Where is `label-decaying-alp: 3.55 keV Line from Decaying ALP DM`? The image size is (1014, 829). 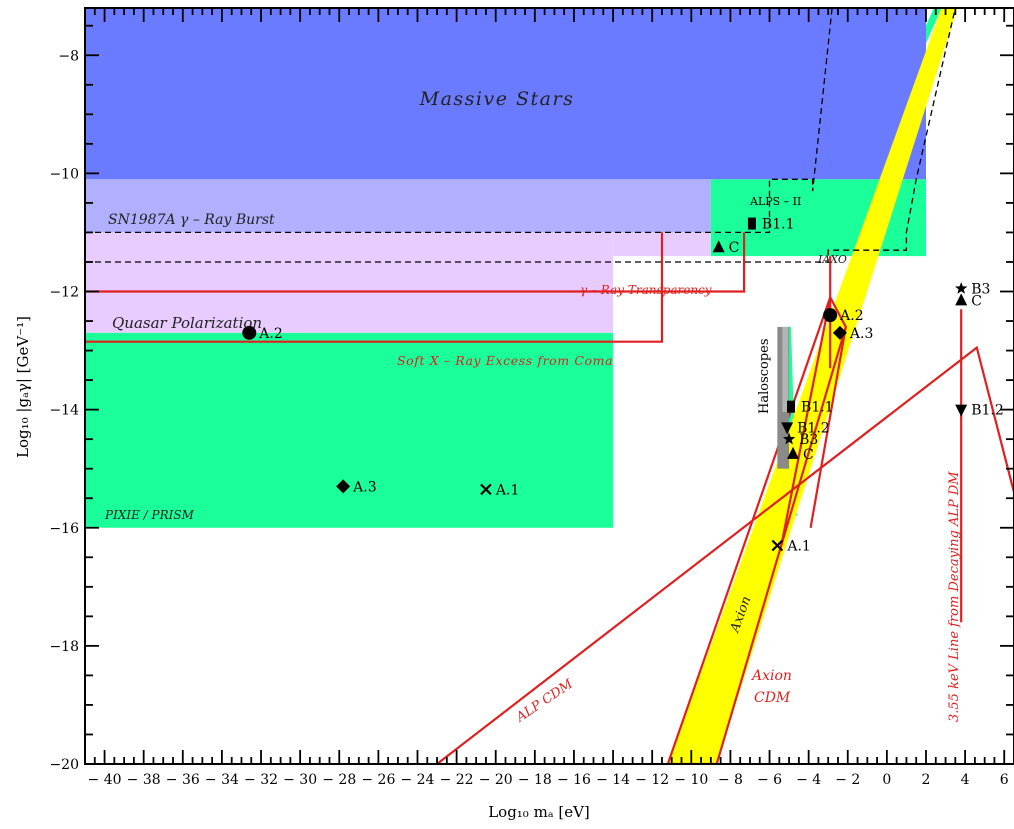 label-decaying-alp: 3.55 keV Line from Decaying ALP DM is located at coordinates (954, 596).